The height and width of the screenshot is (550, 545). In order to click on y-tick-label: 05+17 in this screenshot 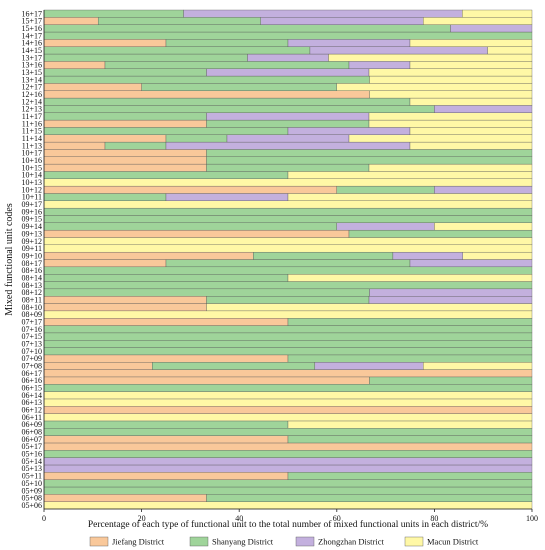, I will do `click(31, 446)`.